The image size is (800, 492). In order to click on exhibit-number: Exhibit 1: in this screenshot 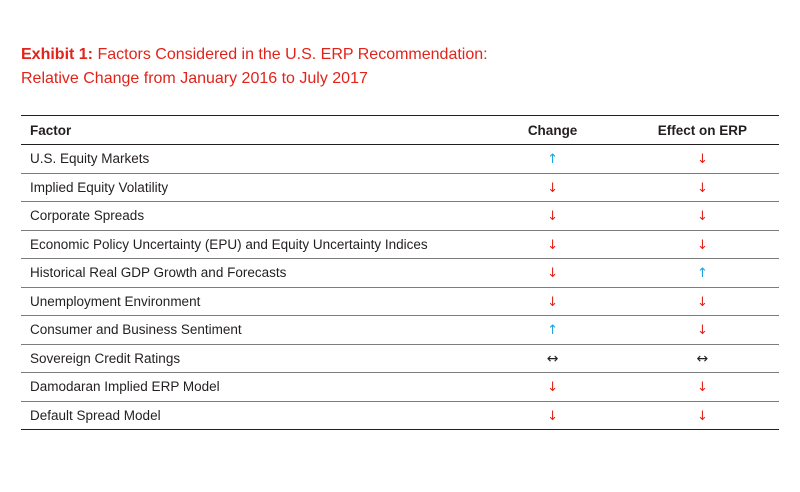, I will do `click(57, 54)`.